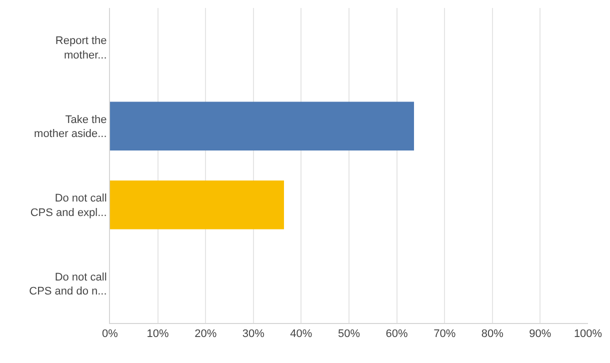 The height and width of the screenshot is (363, 610). Describe the element at coordinates (588, 334) in the screenshot. I see `x-tick-label: 100%` at that location.